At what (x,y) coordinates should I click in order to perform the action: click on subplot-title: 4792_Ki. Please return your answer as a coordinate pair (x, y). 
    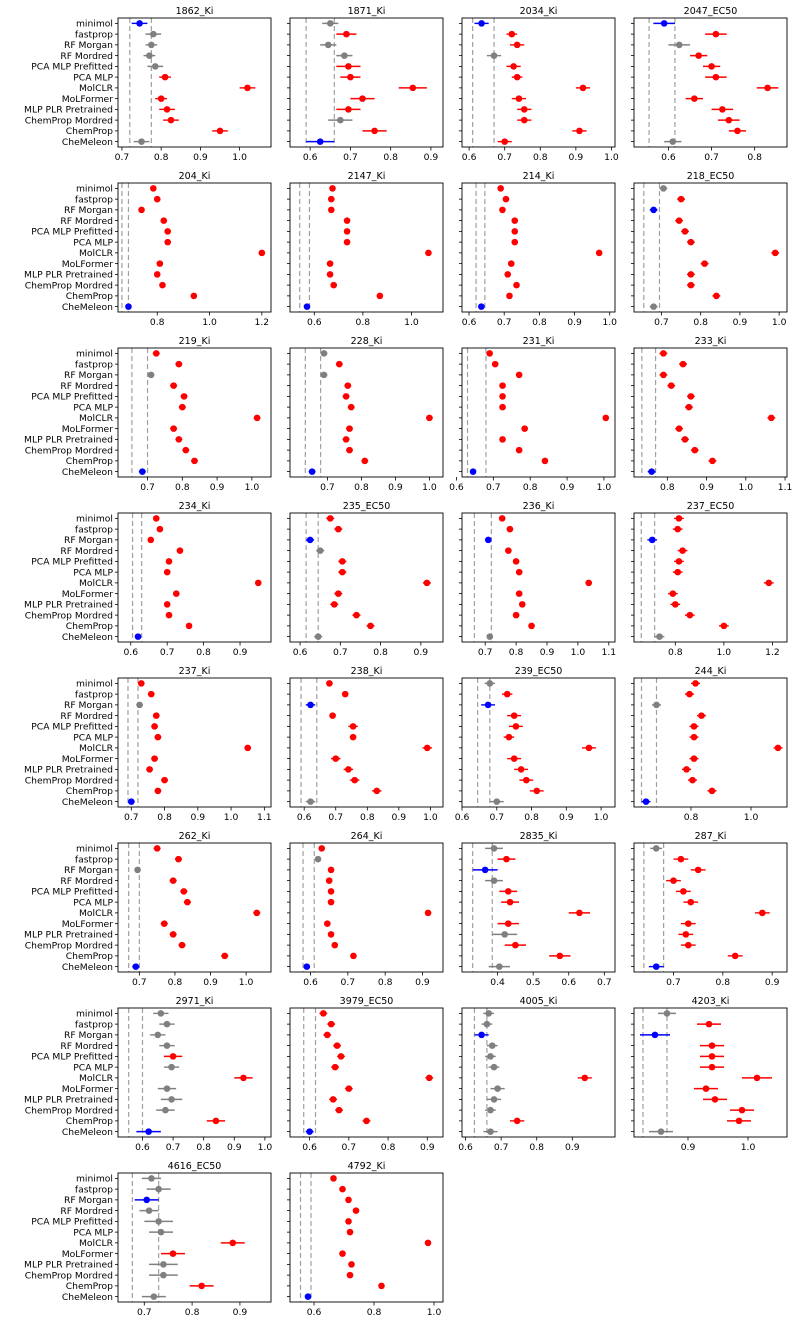
    Looking at the image, I should click on (367, 1166).